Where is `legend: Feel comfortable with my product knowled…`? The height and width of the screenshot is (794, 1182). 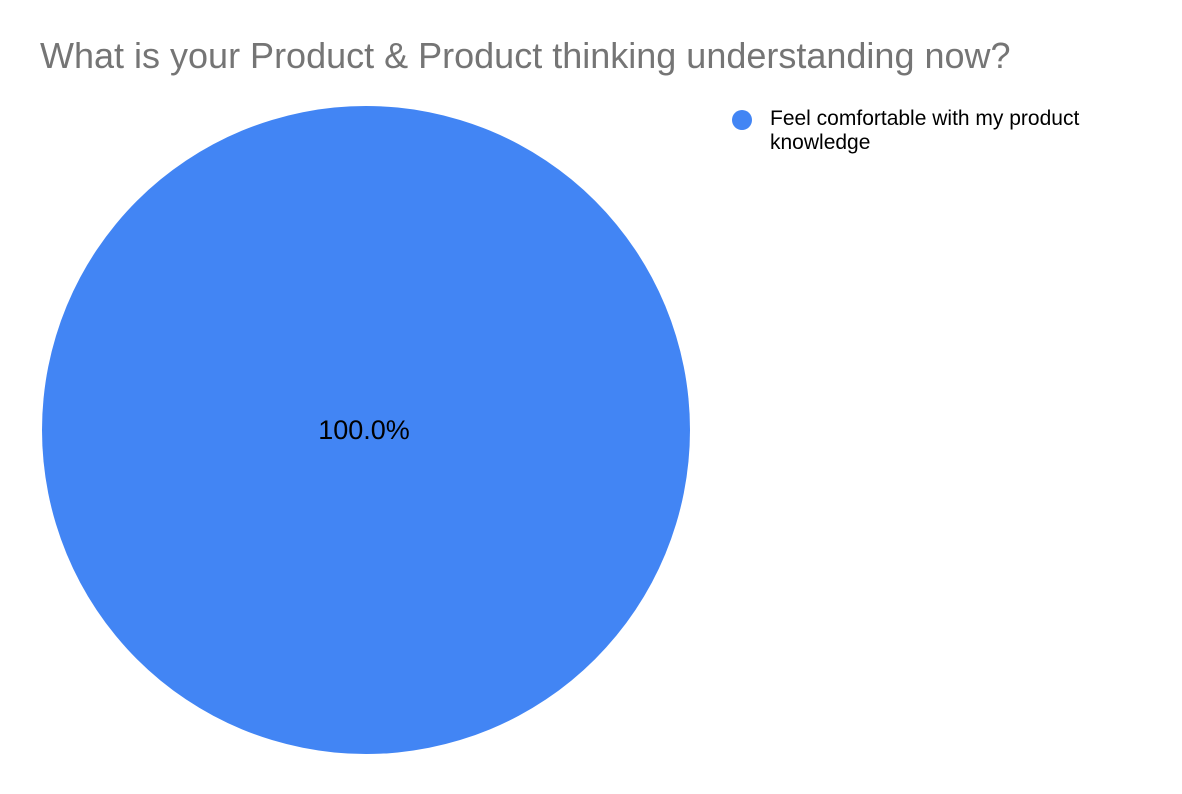 legend: Feel comfortable with my product knowled… is located at coordinates (933, 131).